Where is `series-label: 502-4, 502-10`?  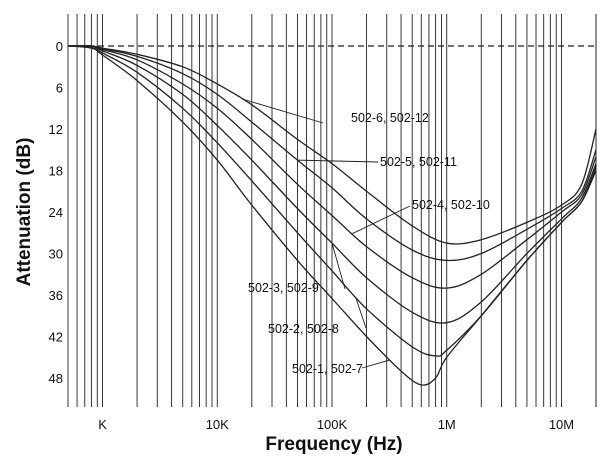
series-label: 502-4, 502-10 is located at coordinates (451, 205).